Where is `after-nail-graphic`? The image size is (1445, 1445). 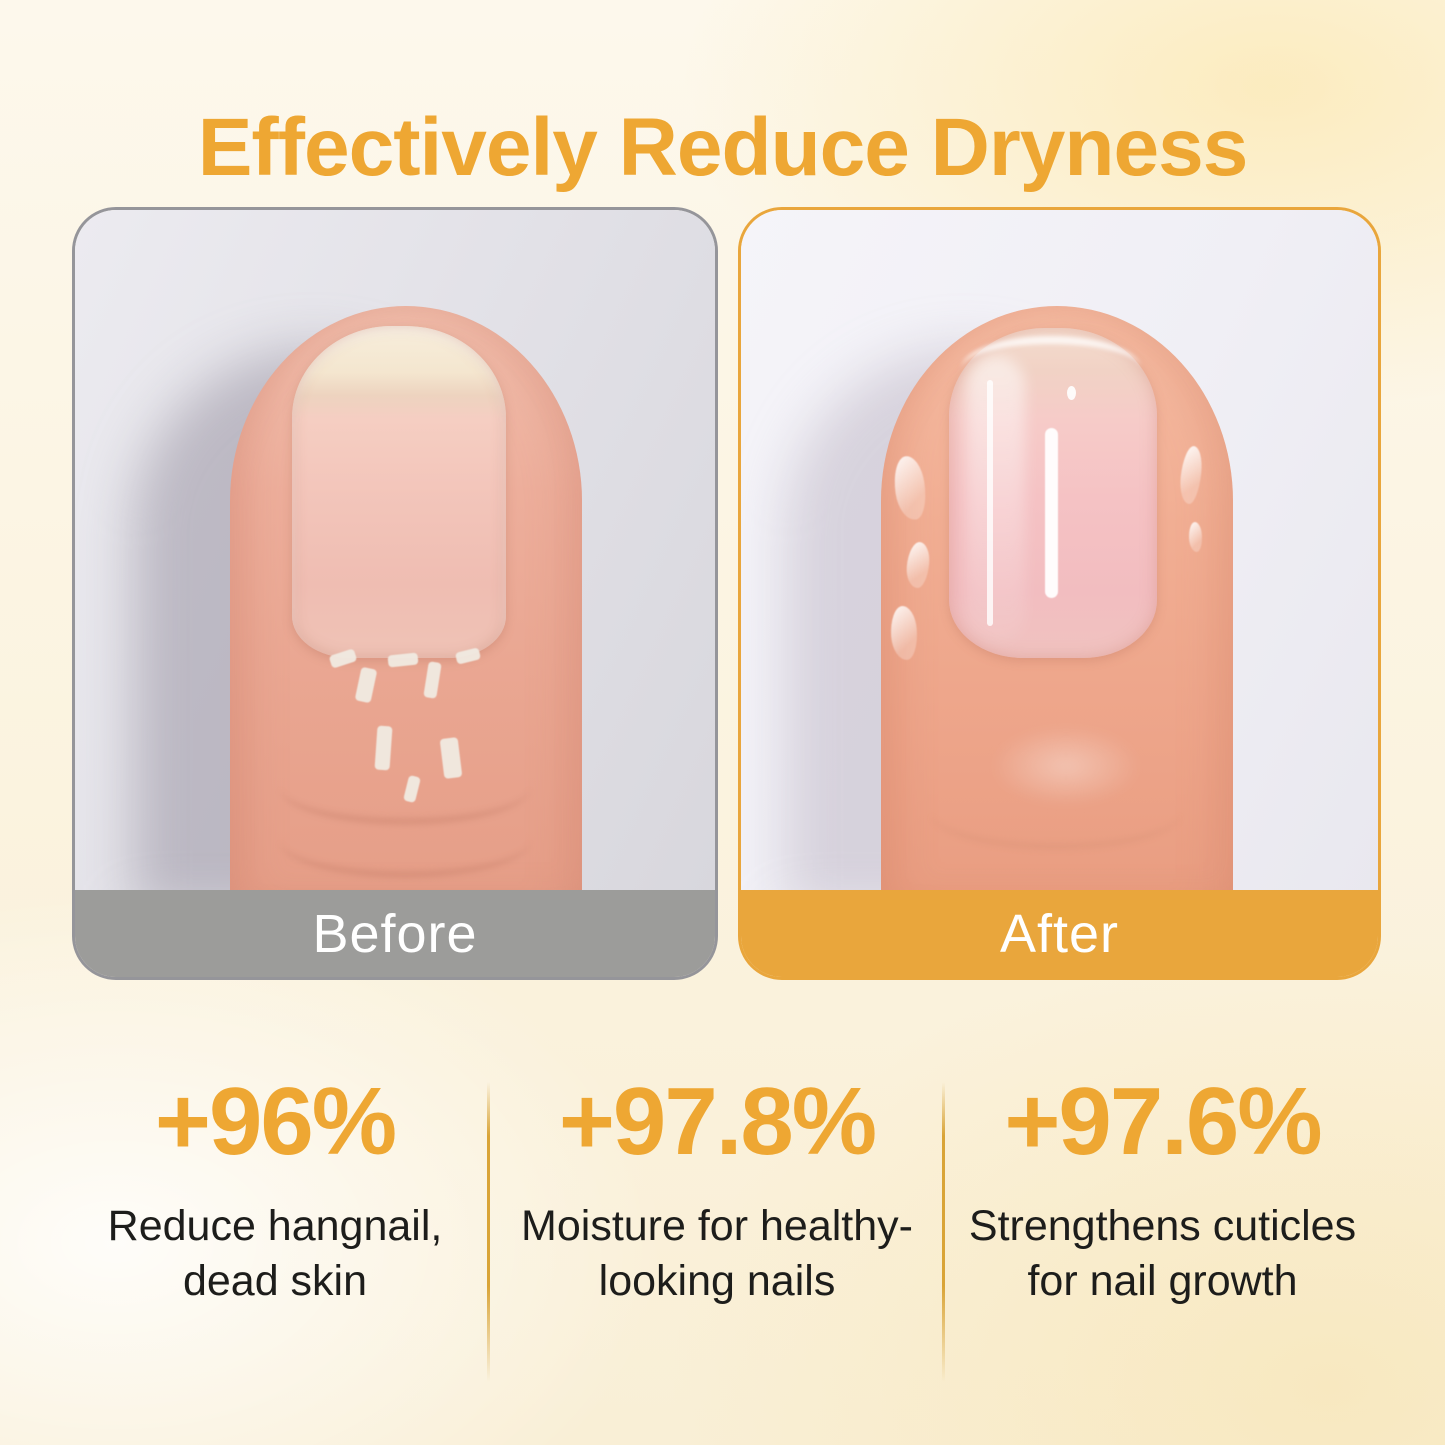
after-nail-graphic is located at coordinates (1053, 493).